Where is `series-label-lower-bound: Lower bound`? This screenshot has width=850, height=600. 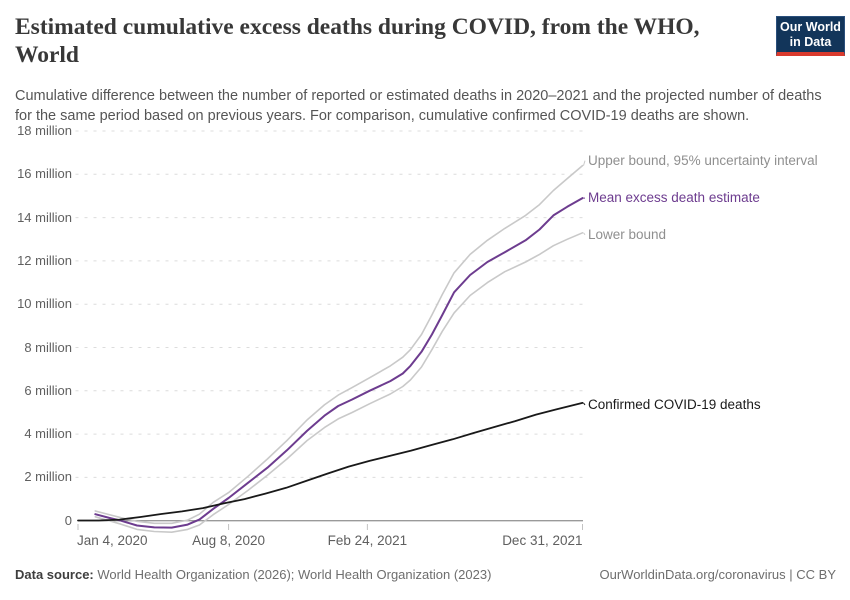
series-label-lower-bound: Lower bound is located at coordinates (627, 234).